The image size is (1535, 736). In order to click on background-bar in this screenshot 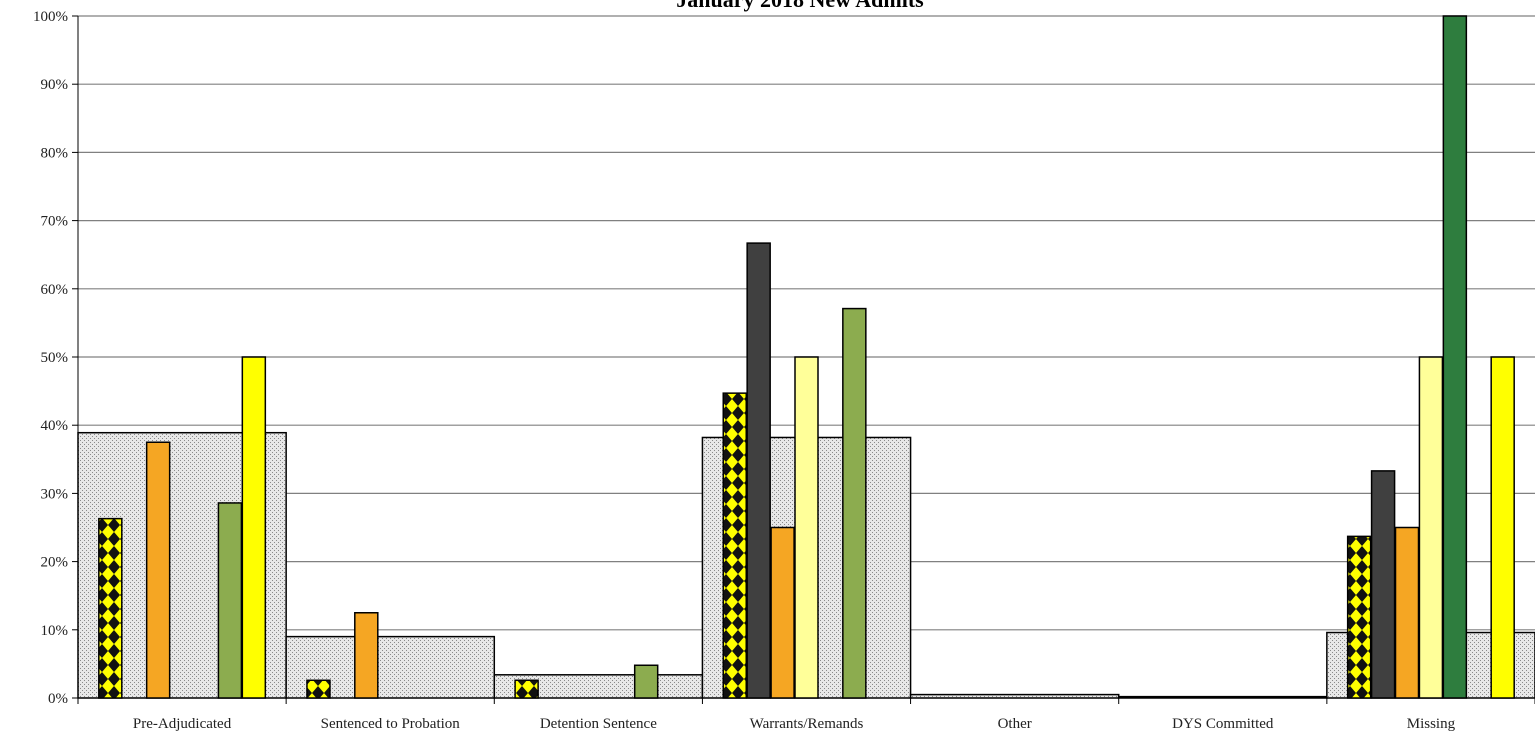, I will do `click(1014, 696)`.